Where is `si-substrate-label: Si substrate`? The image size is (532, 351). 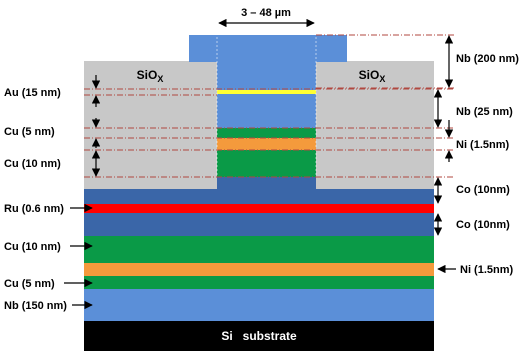 si-substrate-label: Si substrate is located at coordinates (259, 336).